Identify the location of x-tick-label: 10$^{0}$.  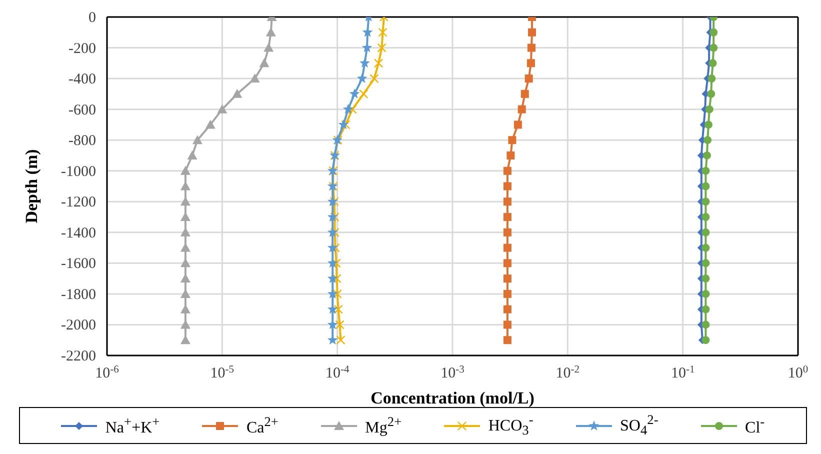
(798, 373).